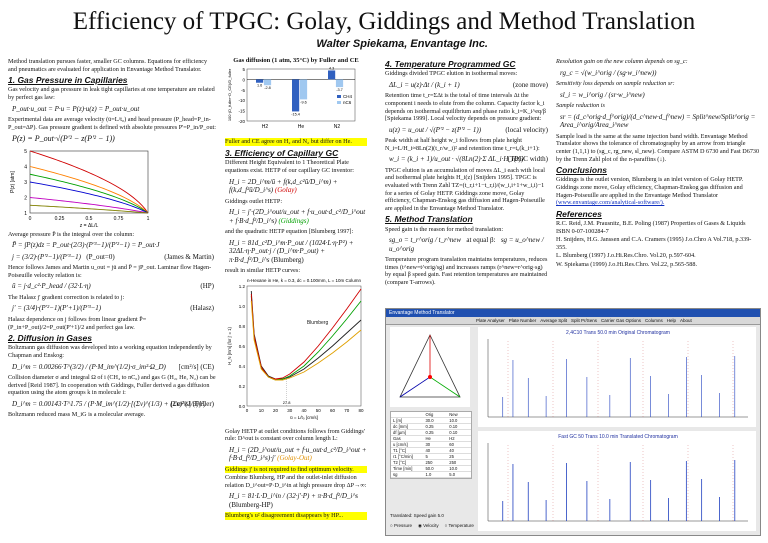 Image resolution: width=768 pixels, height=543 pixels. Describe the element at coordinates (400, 444) in the screenshot. I see `app-table-cell: u [cm/s]` at that location.